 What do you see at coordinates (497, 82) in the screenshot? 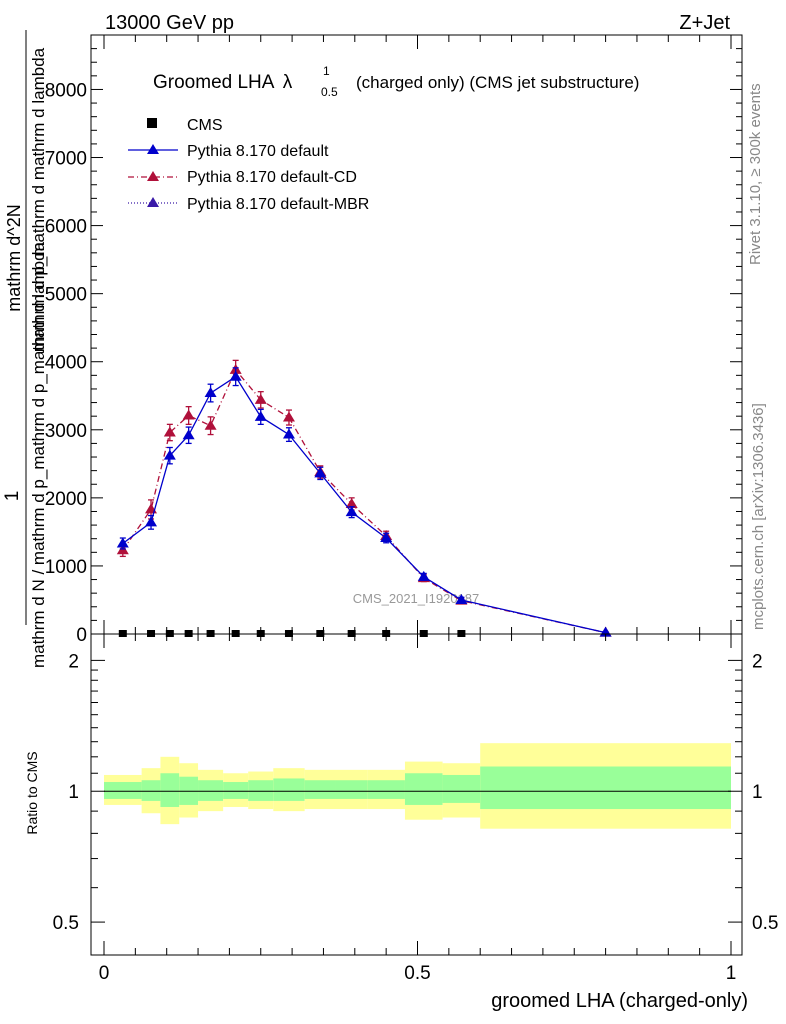
I see `plot-title-suffix: (charged only) (CMS jet substructure)` at bounding box center [497, 82].